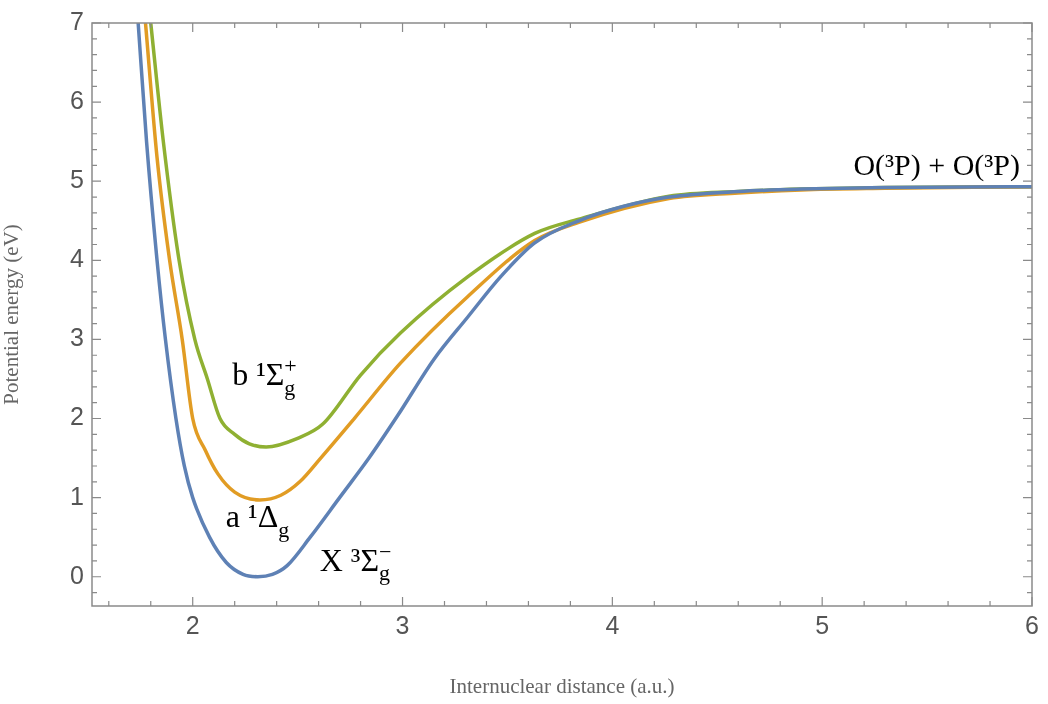  What do you see at coordinates (192, 624) in the screenshot?
I see `x-tick-label: 2` at bounding box center [192, 624].